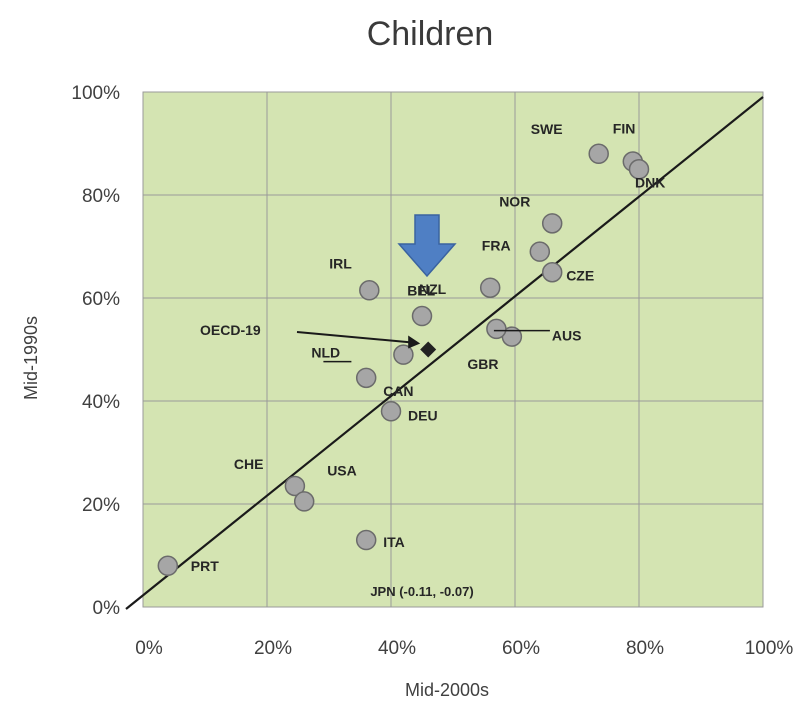  Describe the element at coordinates (101, 299) in the screenshot. I see `y-tick-label: 60%` at that location.